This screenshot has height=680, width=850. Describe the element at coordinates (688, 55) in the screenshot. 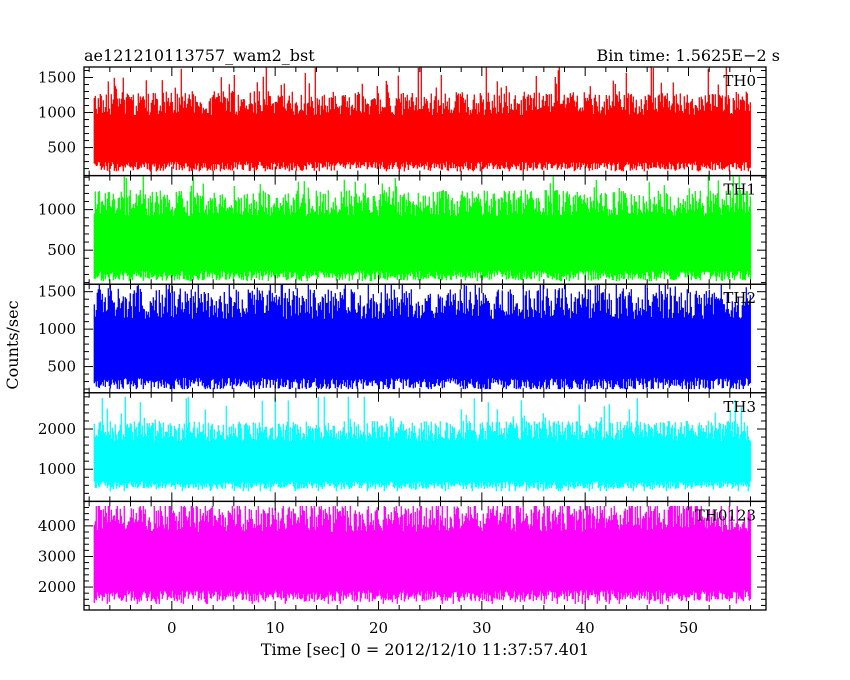

I see `bin-time-label: Bin time: 1.5625E−2 s` at that location.